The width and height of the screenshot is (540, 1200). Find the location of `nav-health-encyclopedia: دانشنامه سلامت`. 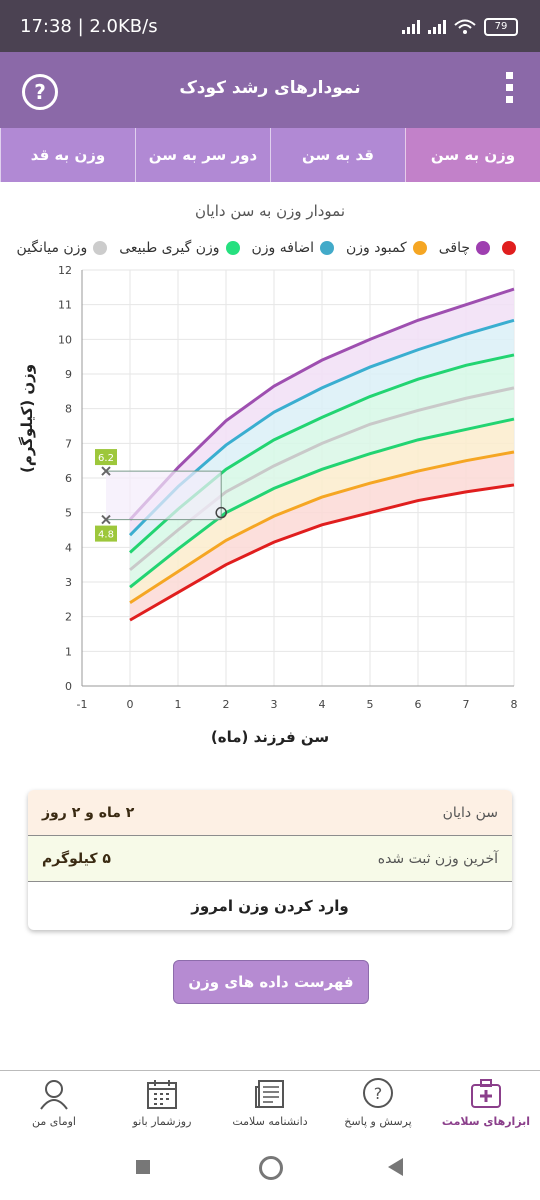

nav-health-encyclopedia: دانشنامه سلامت is located at coordinates (270, 1105).